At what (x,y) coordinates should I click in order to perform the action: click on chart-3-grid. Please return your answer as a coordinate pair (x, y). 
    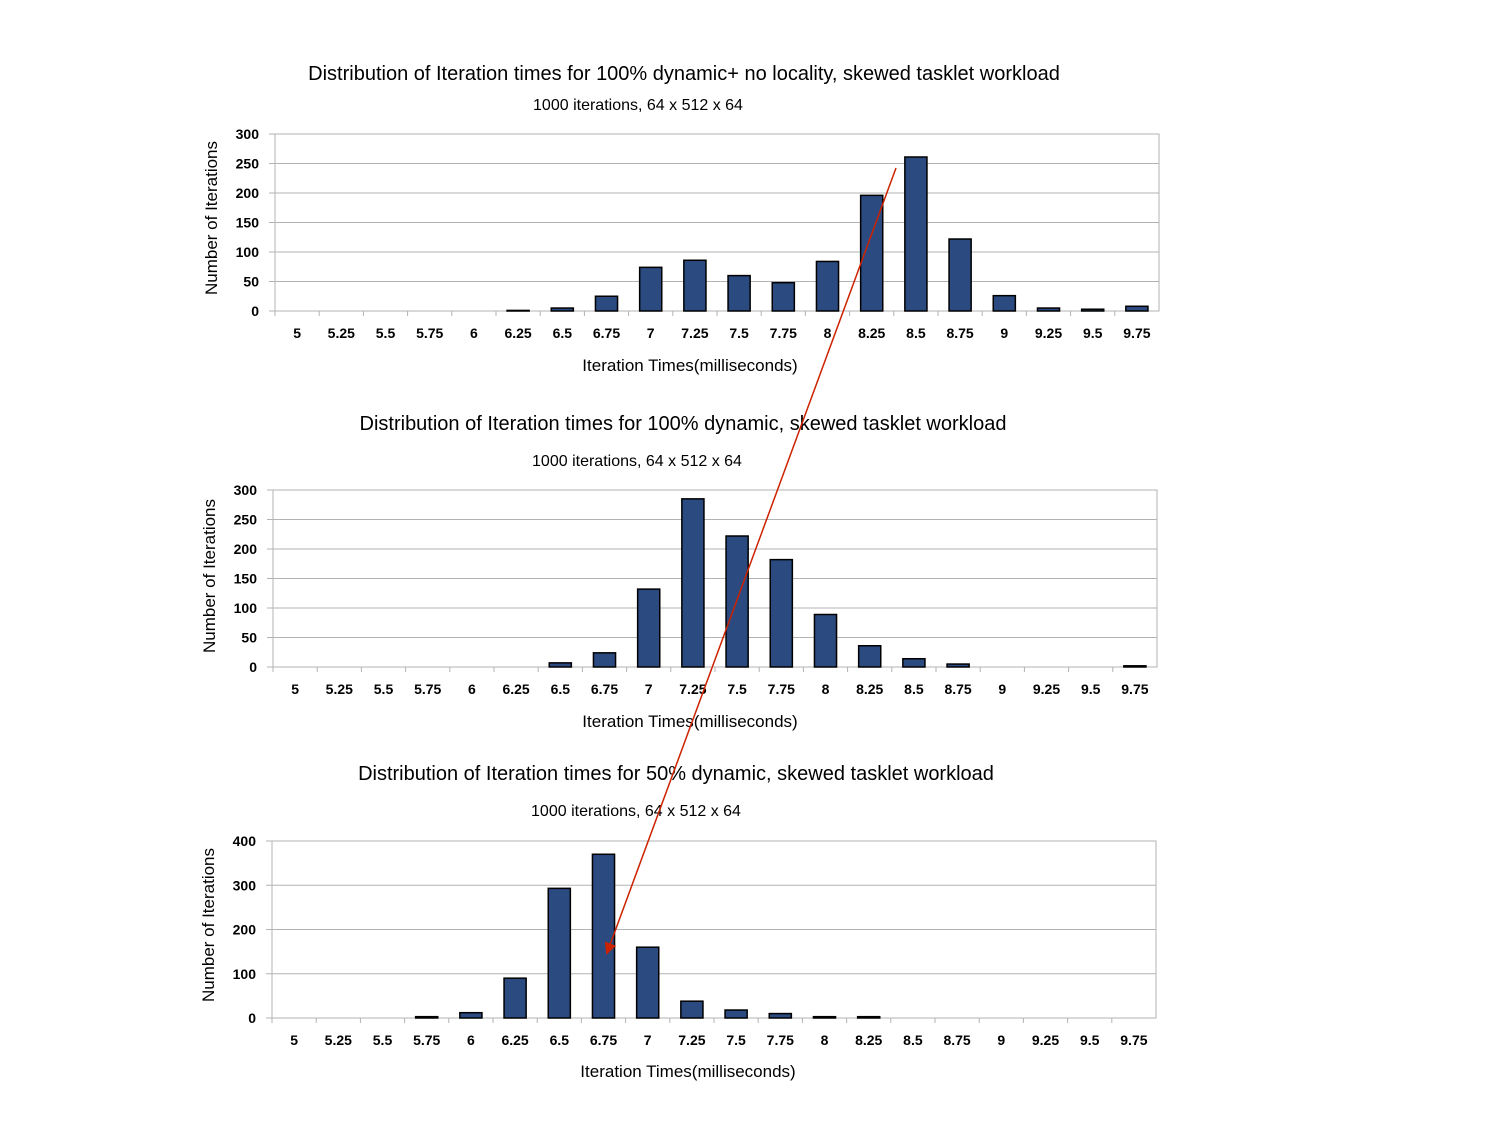
    Looking at the image, I should click on (714, 929).